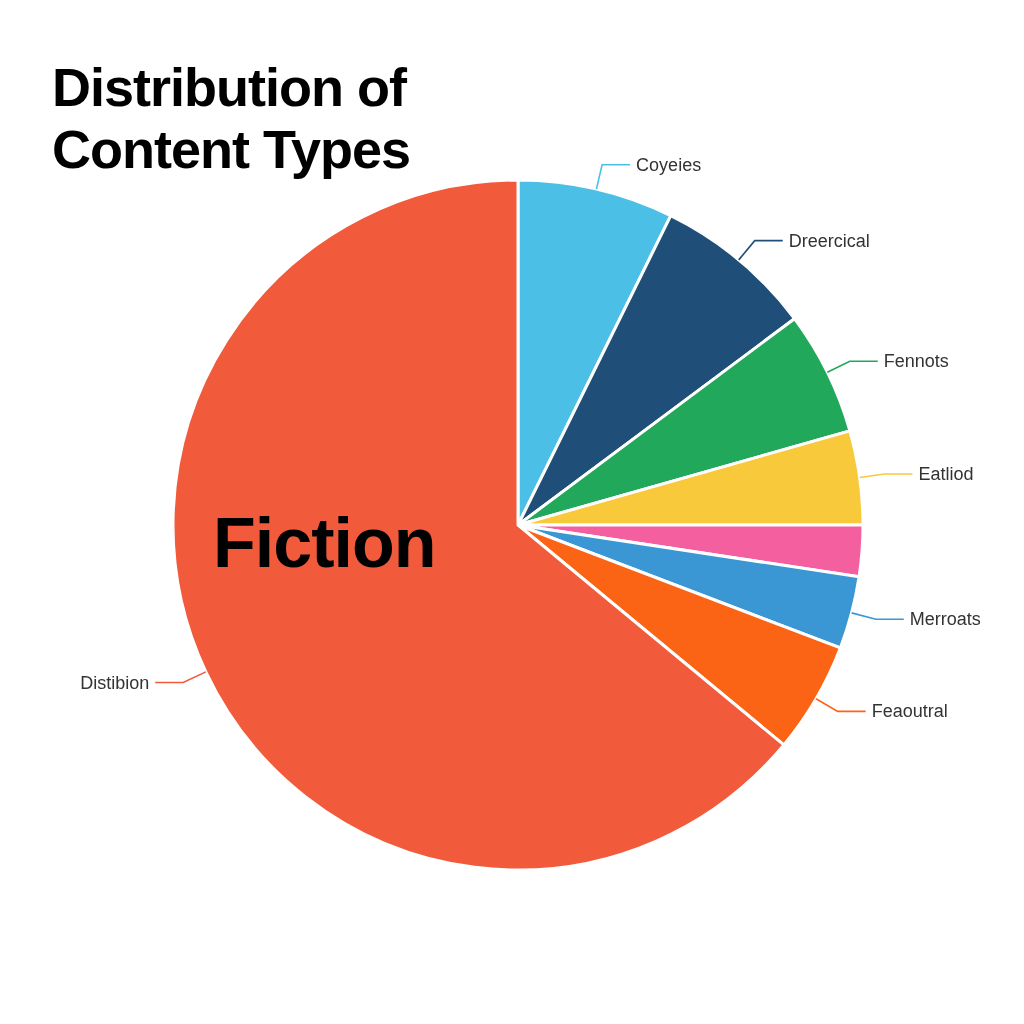 This screenshot has height=1024, width=1024. Describe the element at coordinates (669, 164) in the screenshot. I see `slice-label: Coyeies` at that location.